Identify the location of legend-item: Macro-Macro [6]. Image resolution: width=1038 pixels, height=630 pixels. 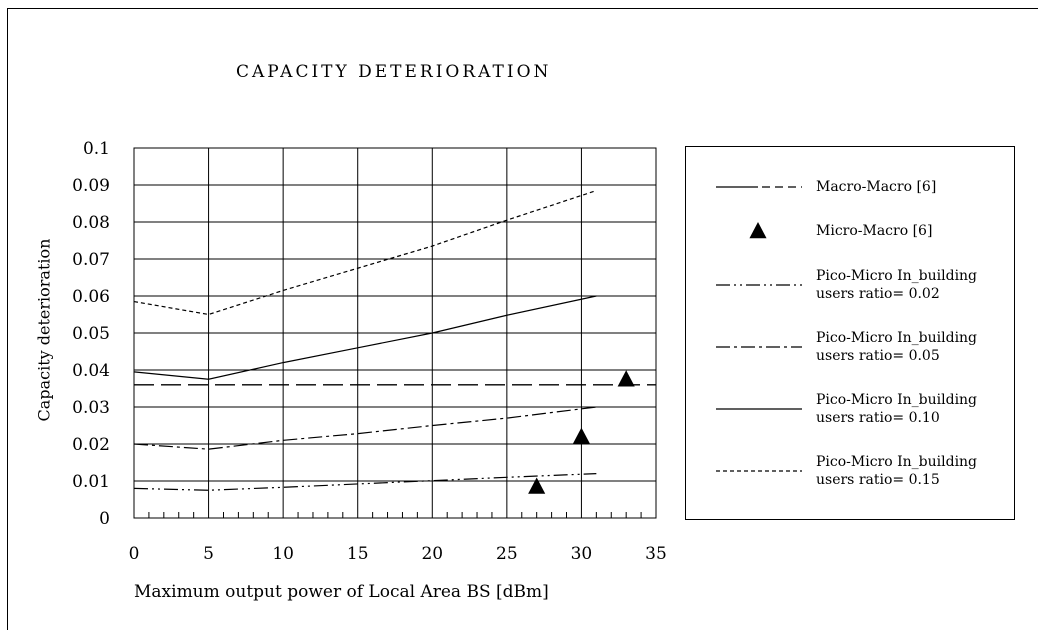
(850, 187).